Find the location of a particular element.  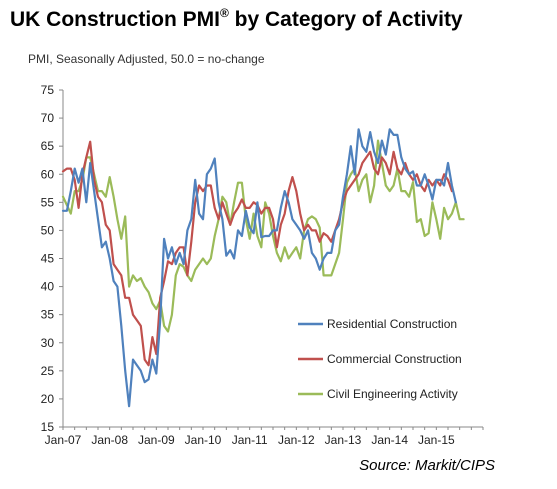

y-tick-label: 45 is located at coordinates (48, 259).